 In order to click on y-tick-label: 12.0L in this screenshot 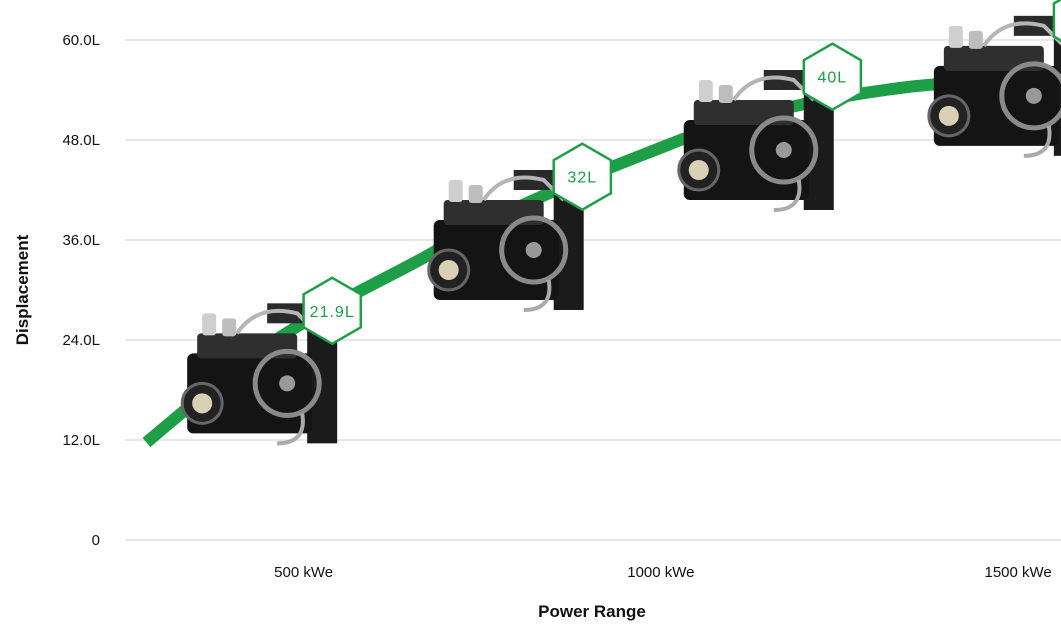, I will do `click(81, 440)`.